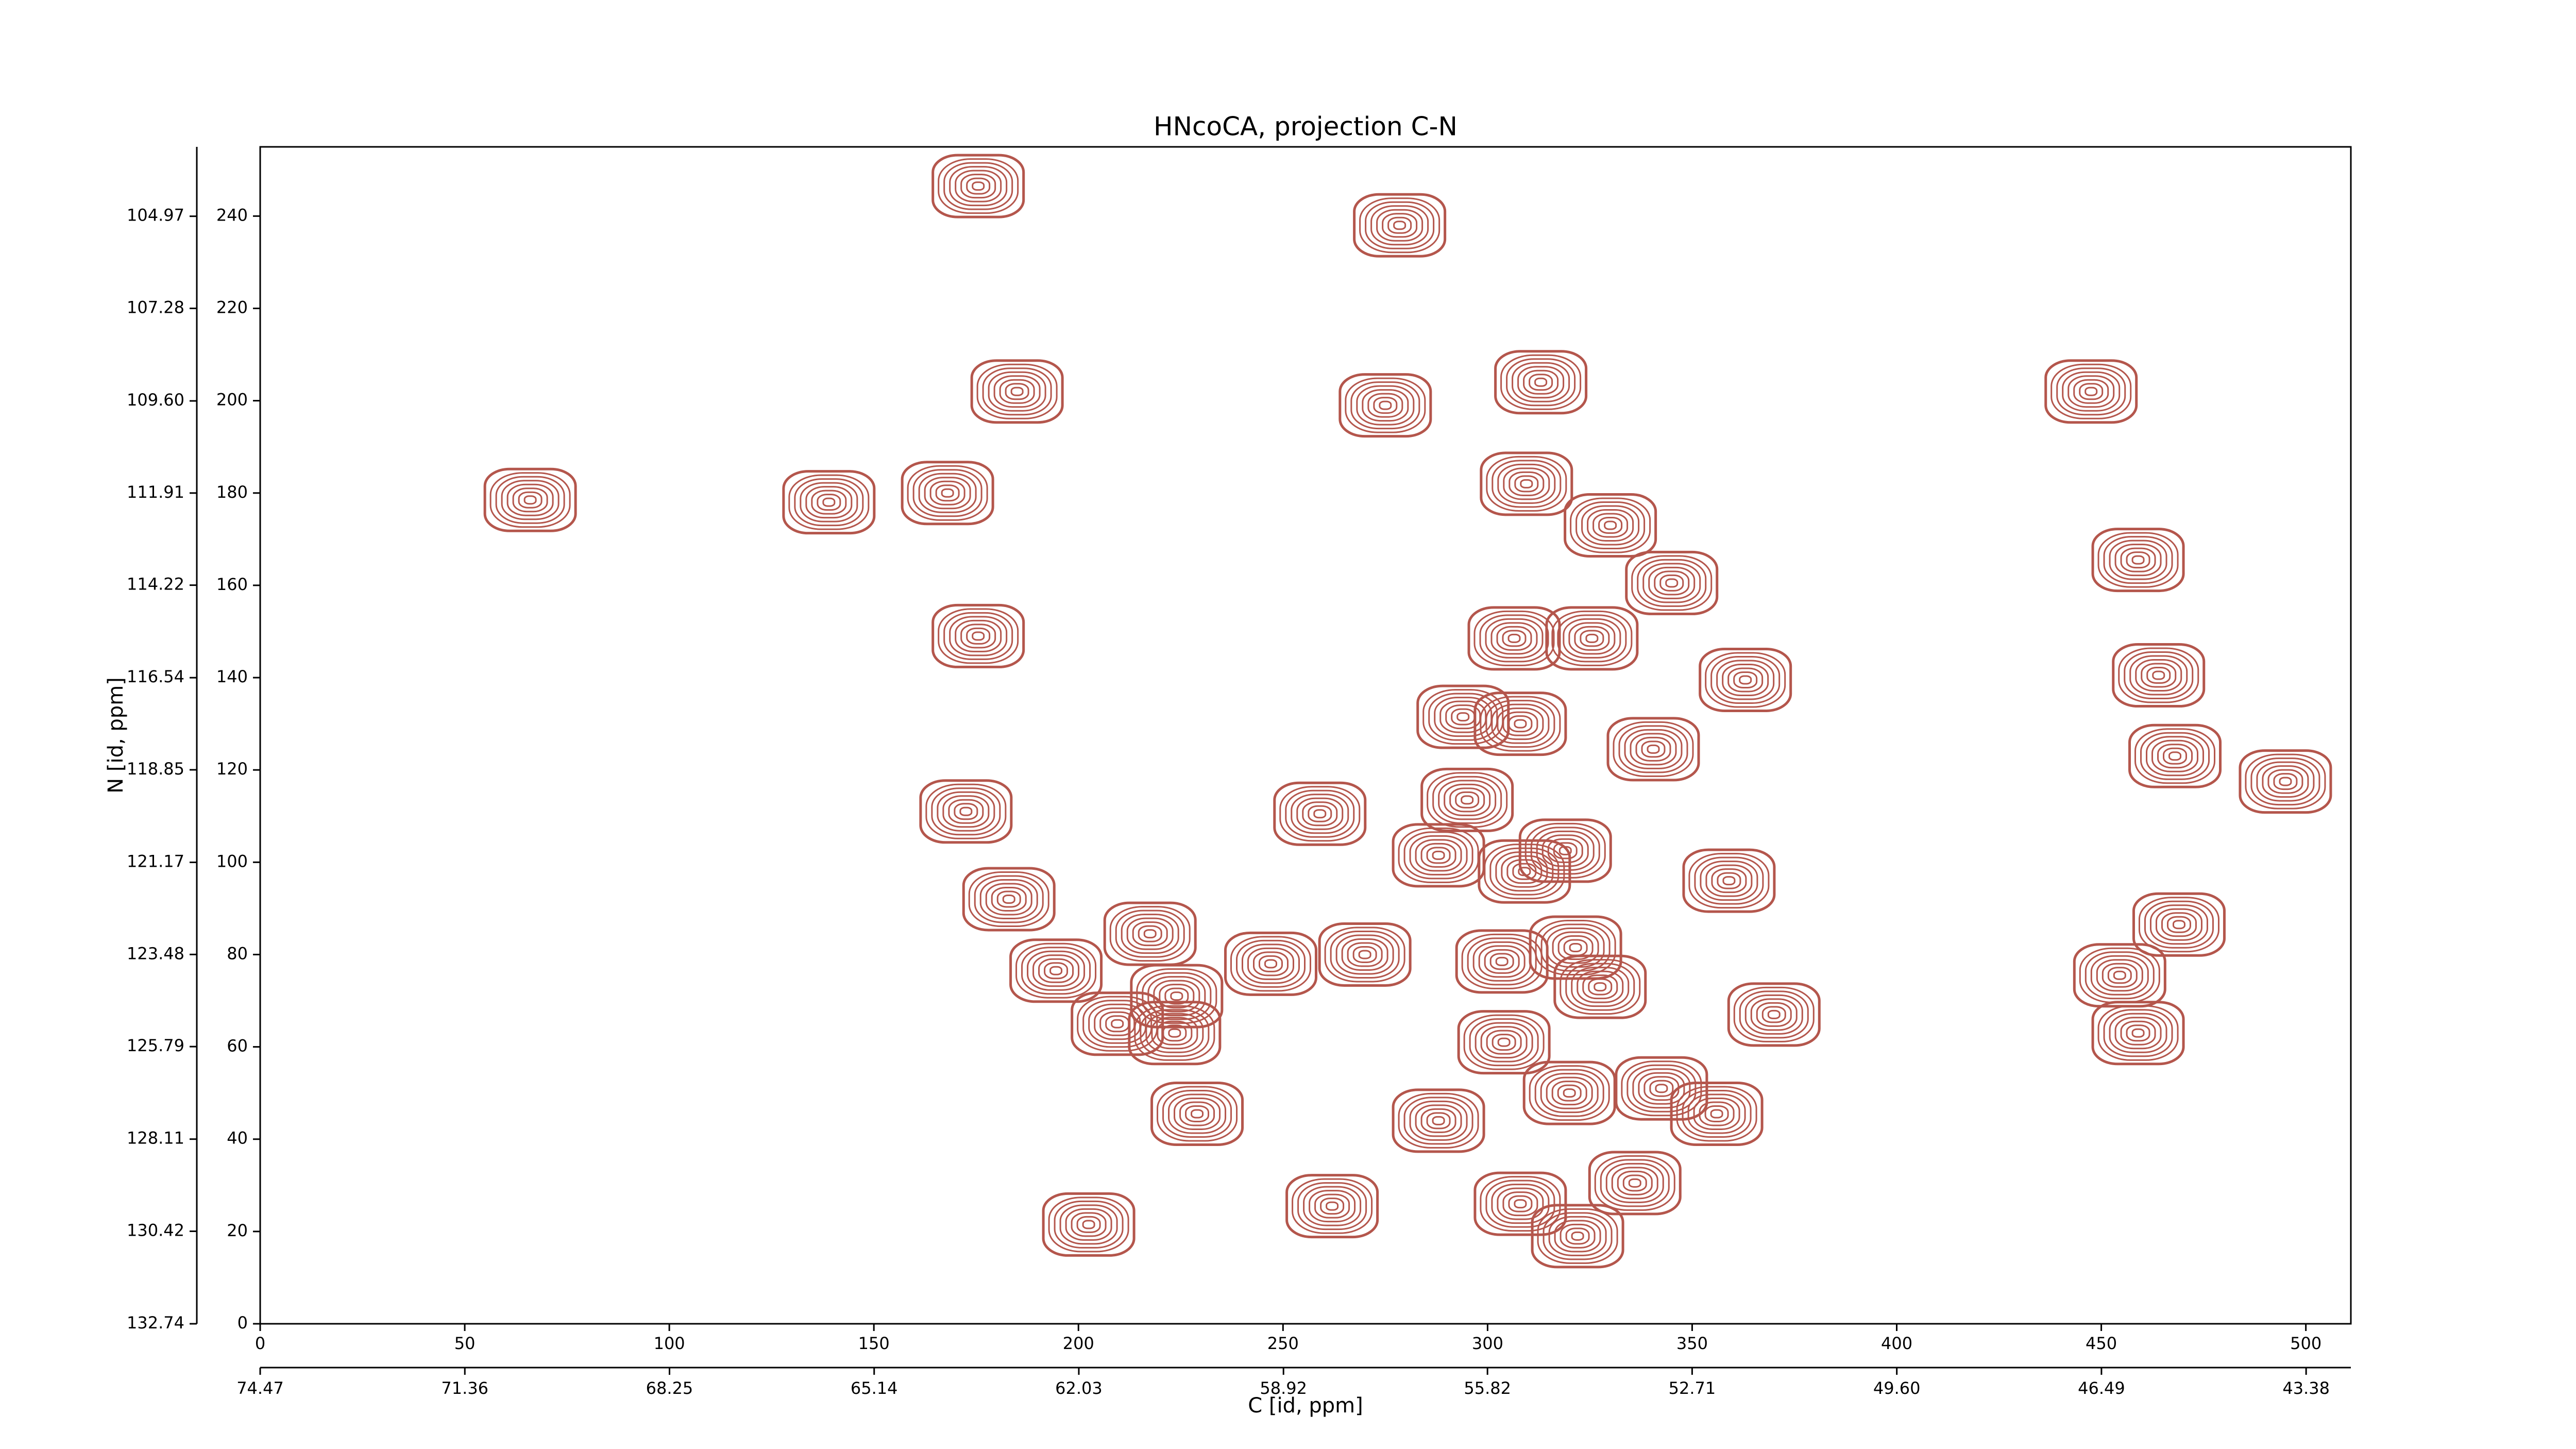 This screenshot has height=1449, width=2576. I want to click on x2-tick-label: 52.71, so click(1692, 1388).